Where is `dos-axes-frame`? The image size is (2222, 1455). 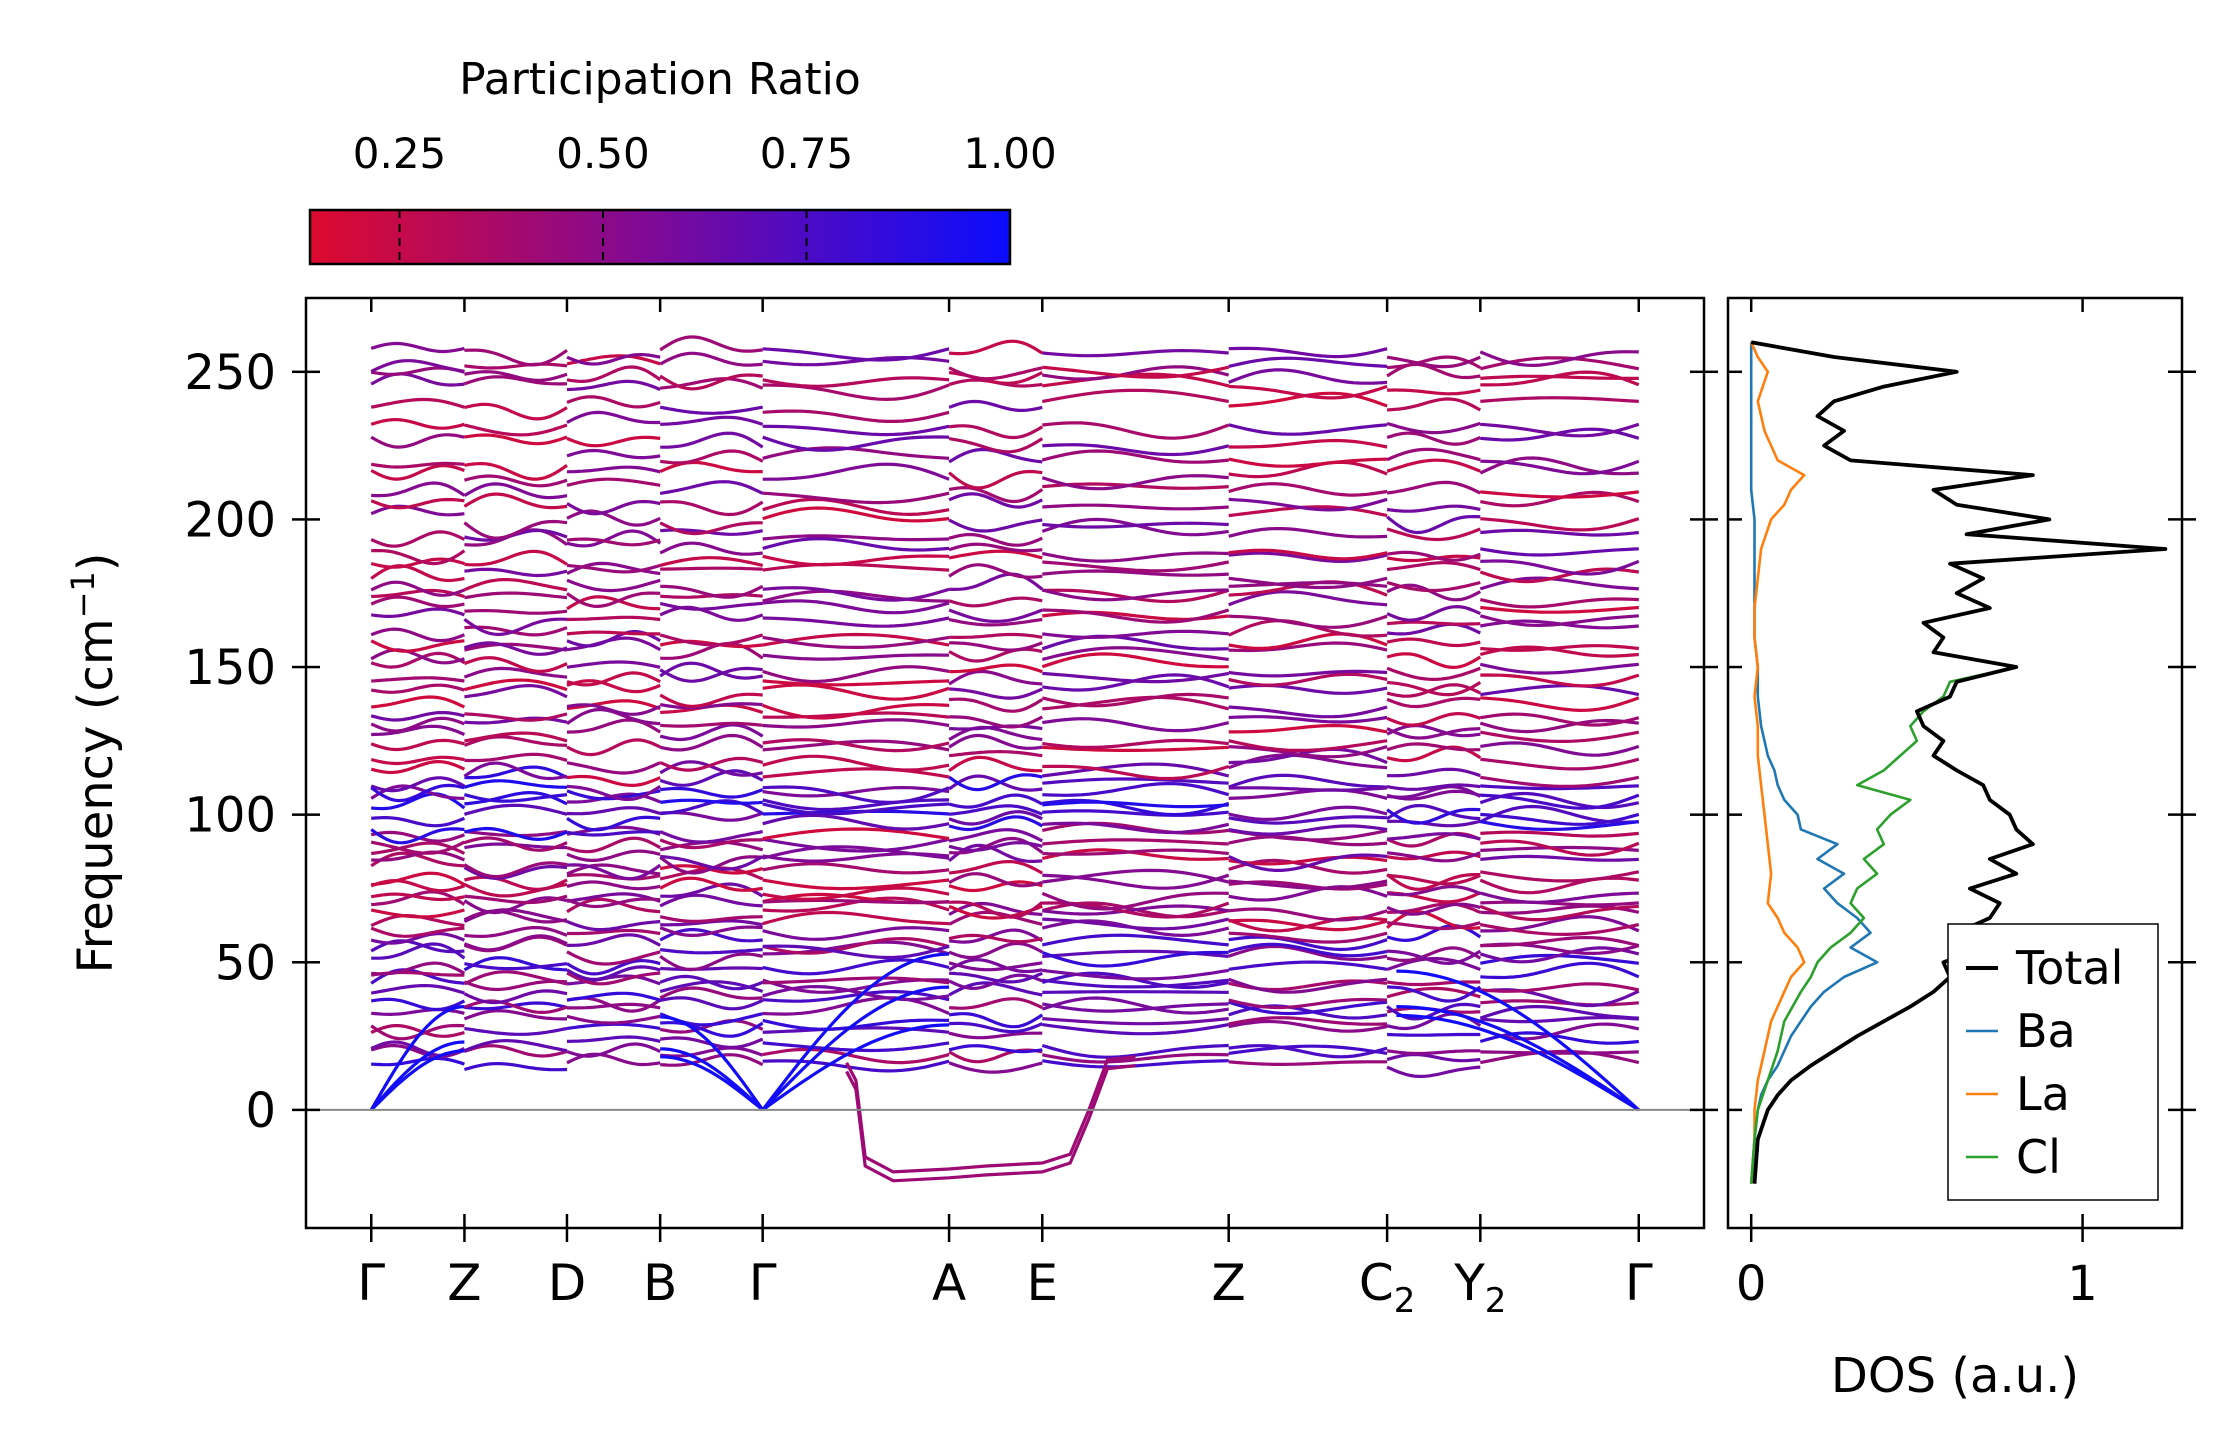 dos-axes-frame is located at coordinates (1955, 763).